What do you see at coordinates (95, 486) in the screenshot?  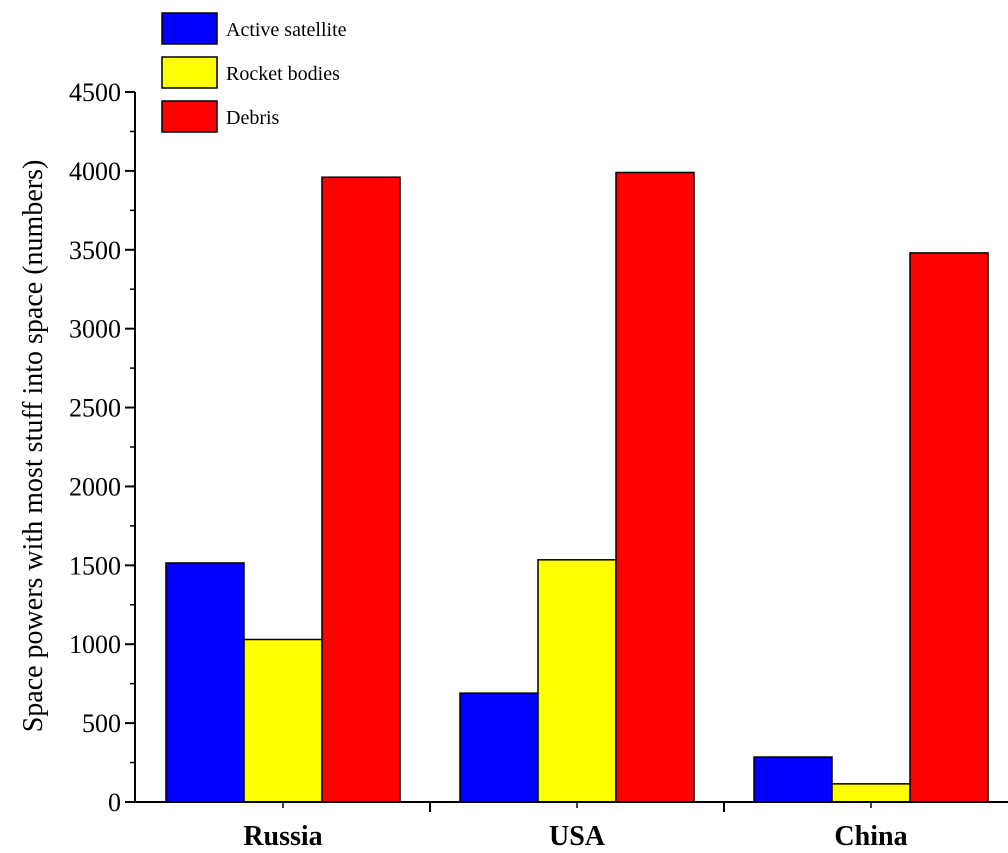 I see `y-tick-label: 2000` at bounding box center [95, 486].